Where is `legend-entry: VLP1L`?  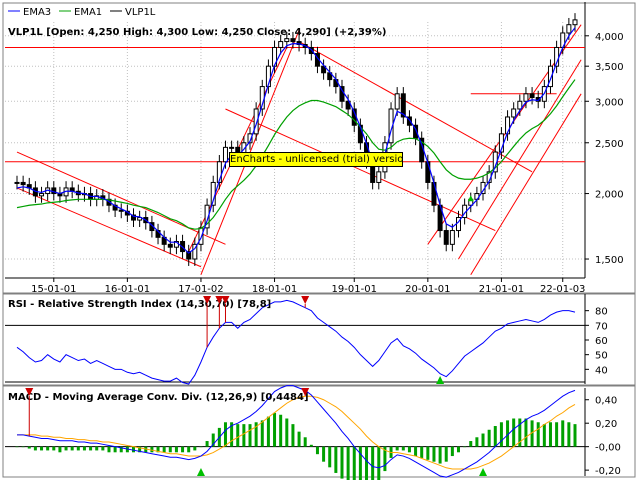
legend-entry: VLP1L is located at coordinates (140, 12).